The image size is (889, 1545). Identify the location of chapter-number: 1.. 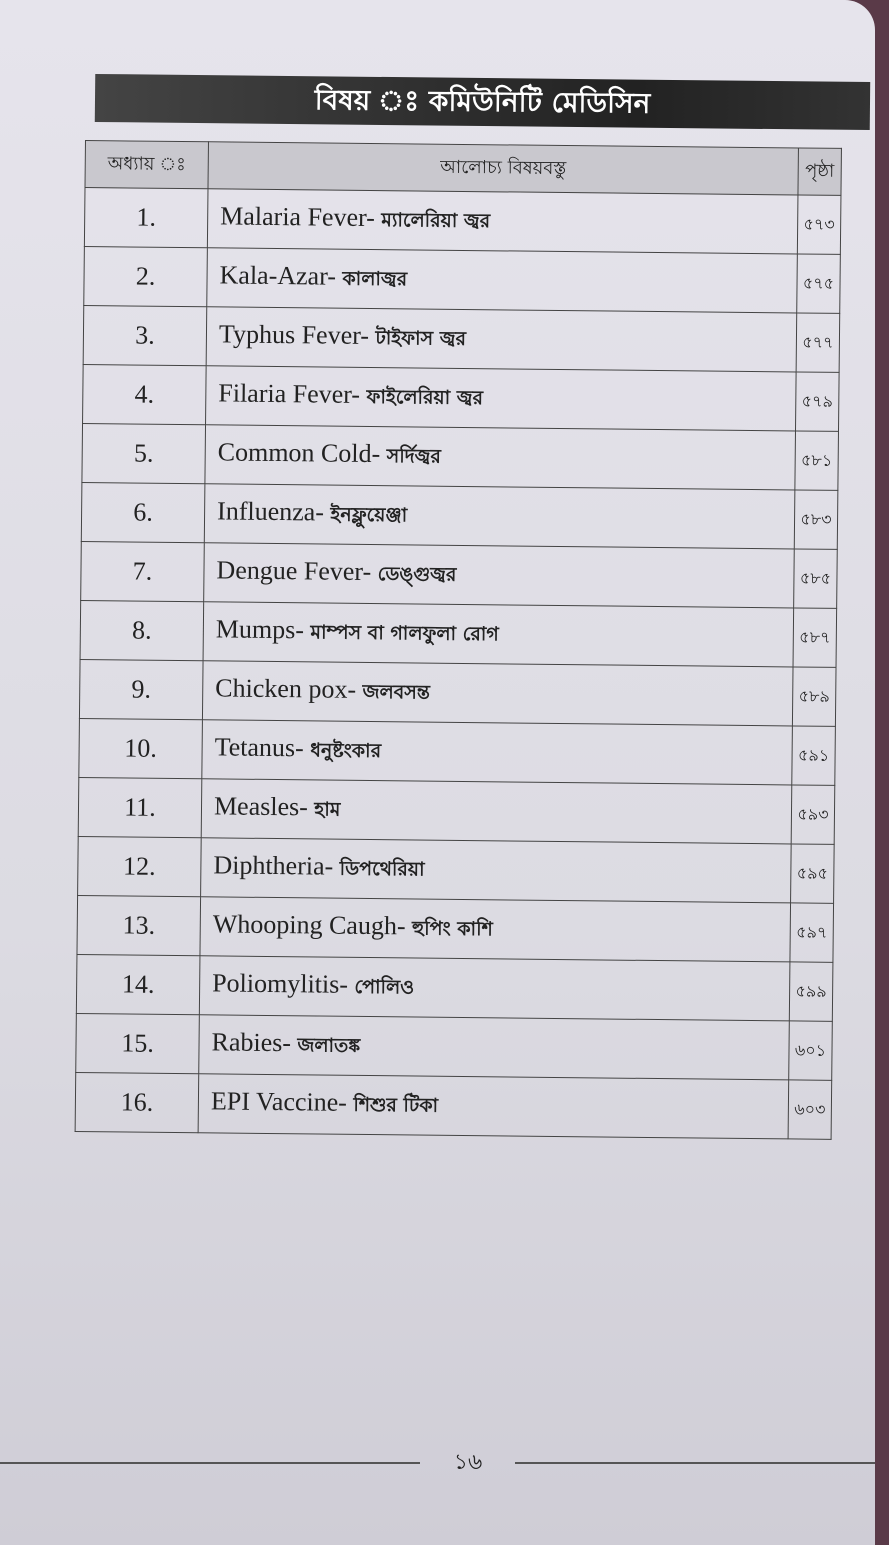
(146, 217).